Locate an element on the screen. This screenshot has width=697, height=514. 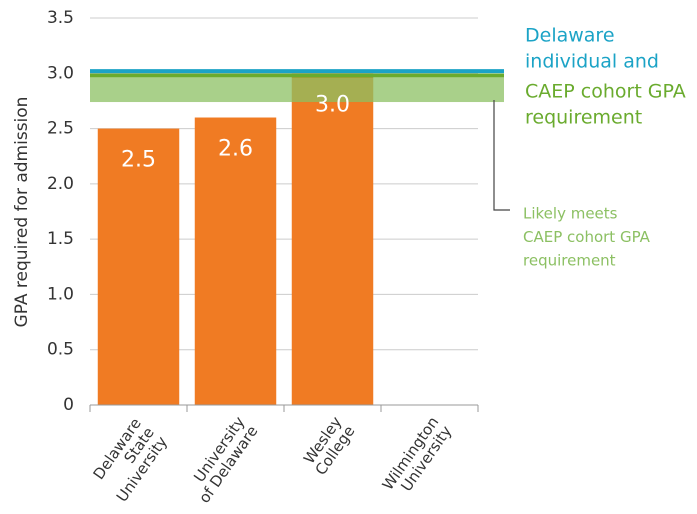
y-tick-label: 0.5 is located at coordinates (60, 350).